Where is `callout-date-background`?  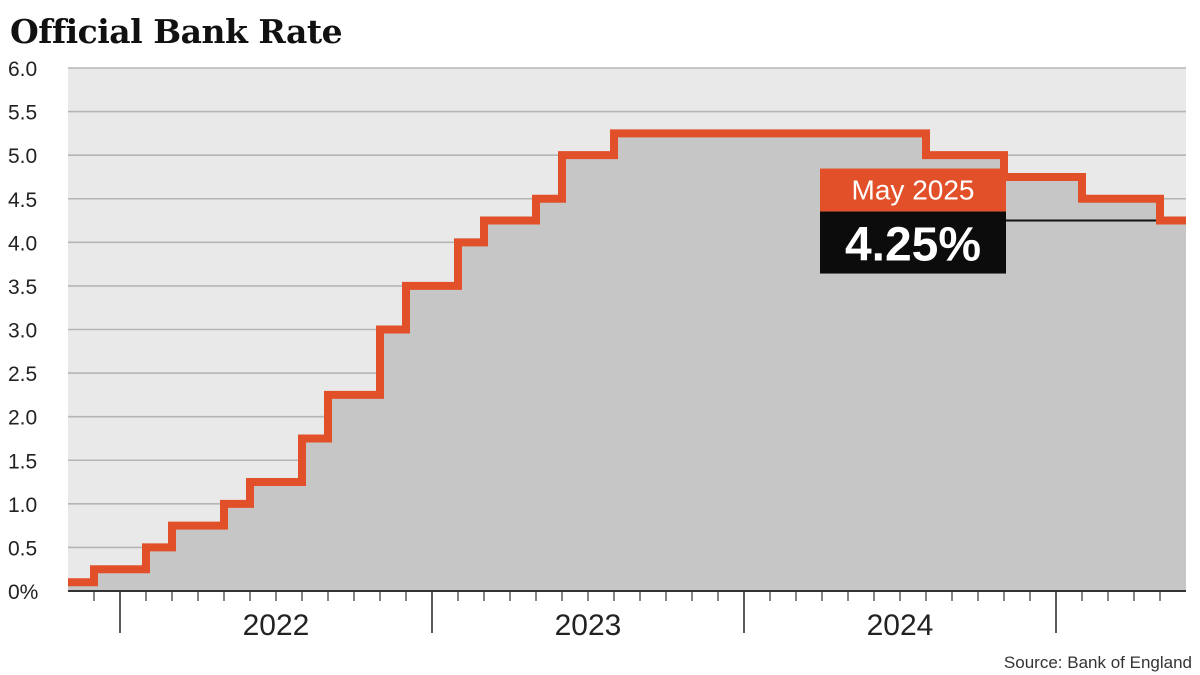 callout-date-background is located at coordinates (913, 190).